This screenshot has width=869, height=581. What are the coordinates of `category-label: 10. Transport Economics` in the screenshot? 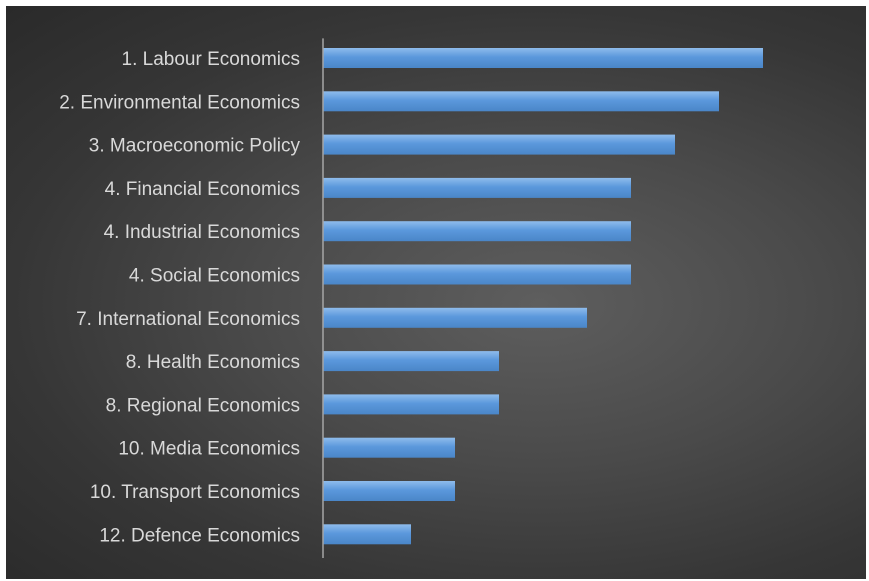 It's located at (195, 492).